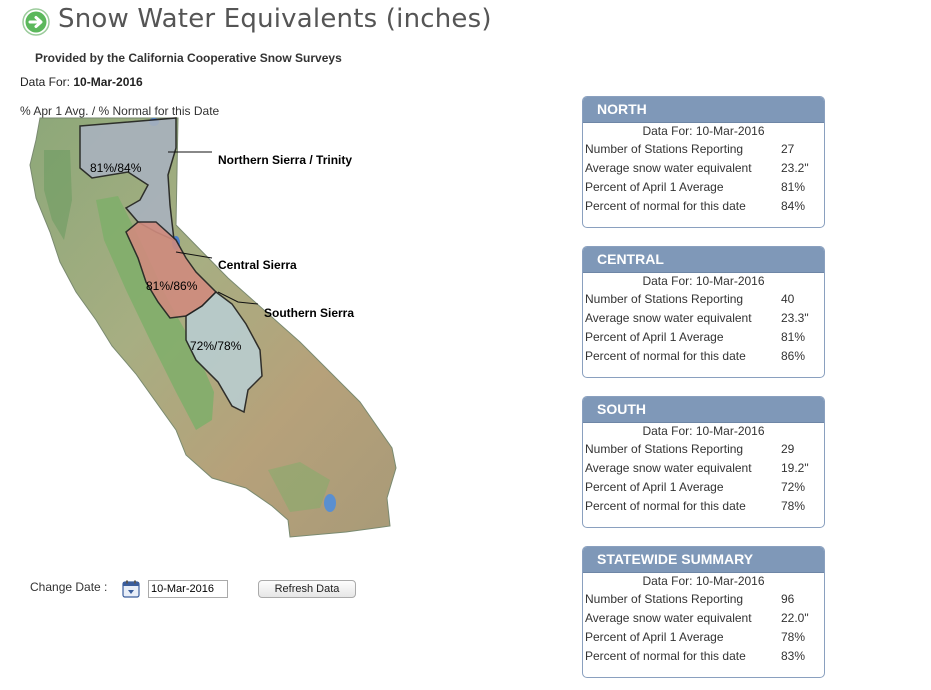  I want to click on table-row: Average snow water equivalent 19.2", so click(703, 467).